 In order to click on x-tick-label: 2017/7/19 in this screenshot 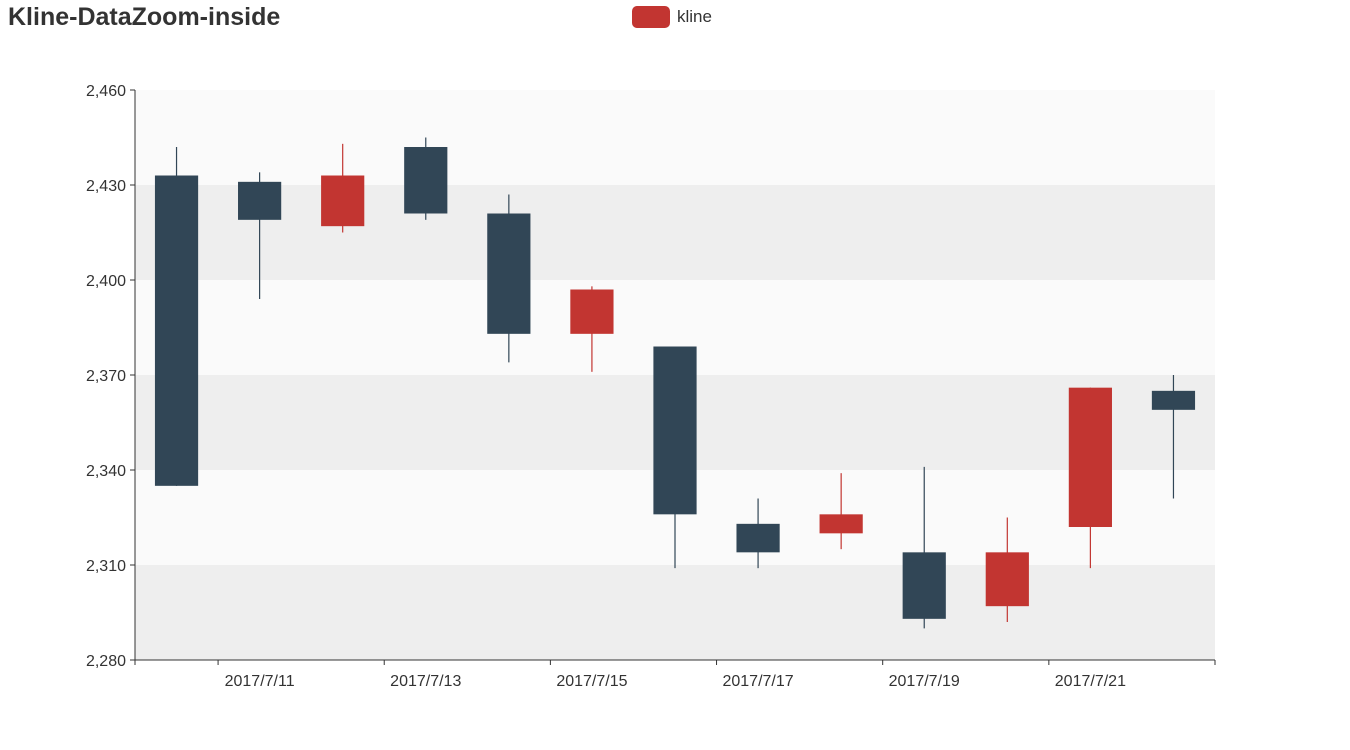, I will do `click(924, 681)`.